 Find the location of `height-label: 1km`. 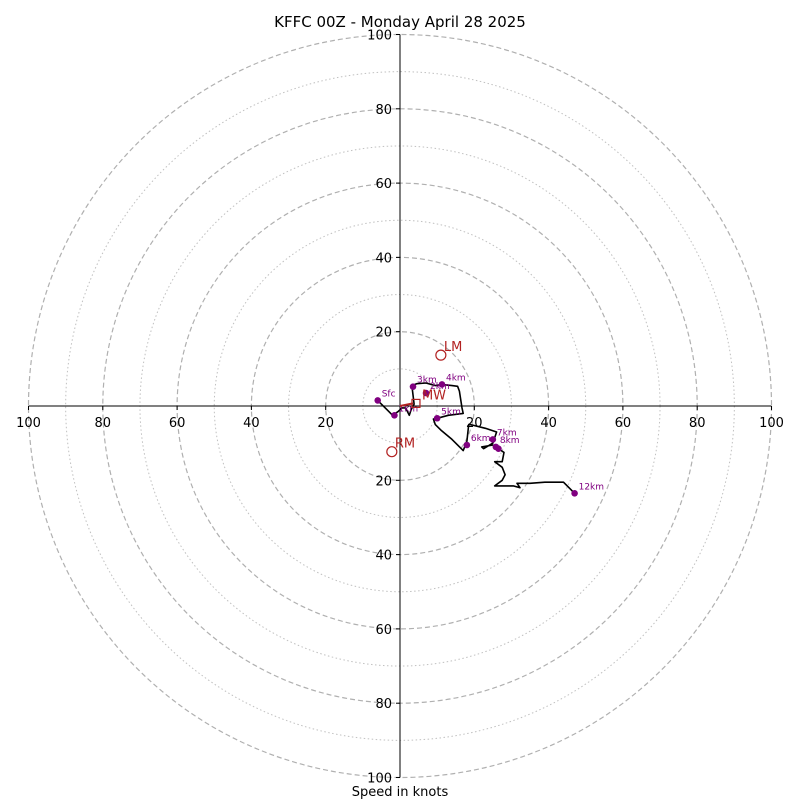

height-label: 1km is located at coordinates (408, 409).